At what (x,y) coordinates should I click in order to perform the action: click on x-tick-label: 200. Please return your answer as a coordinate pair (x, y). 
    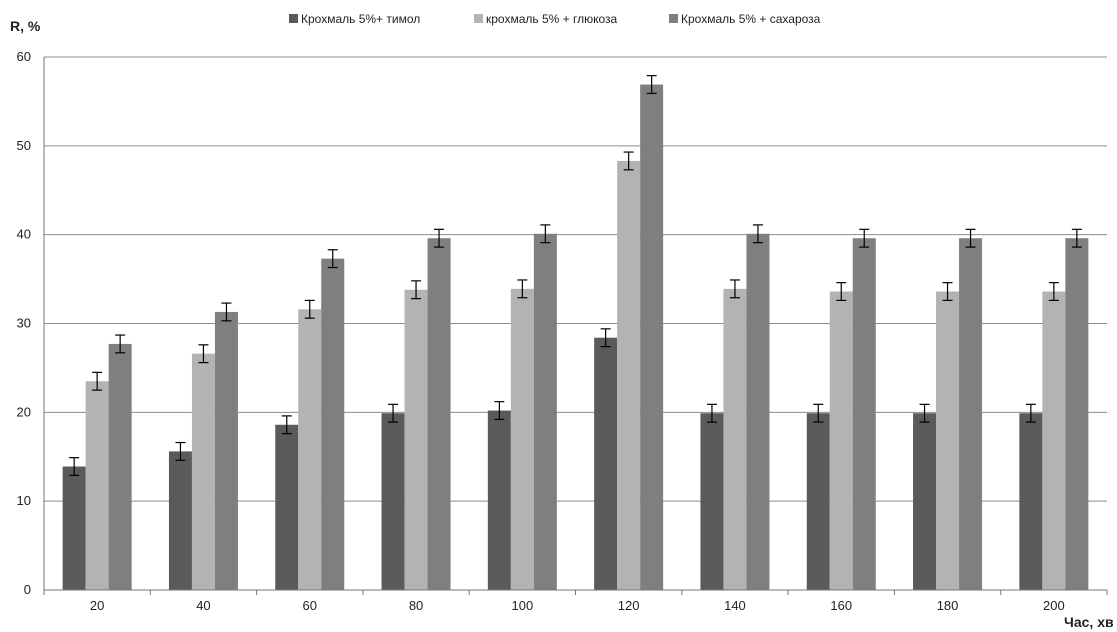
    Looking at the image, I should click on (1054, 605).